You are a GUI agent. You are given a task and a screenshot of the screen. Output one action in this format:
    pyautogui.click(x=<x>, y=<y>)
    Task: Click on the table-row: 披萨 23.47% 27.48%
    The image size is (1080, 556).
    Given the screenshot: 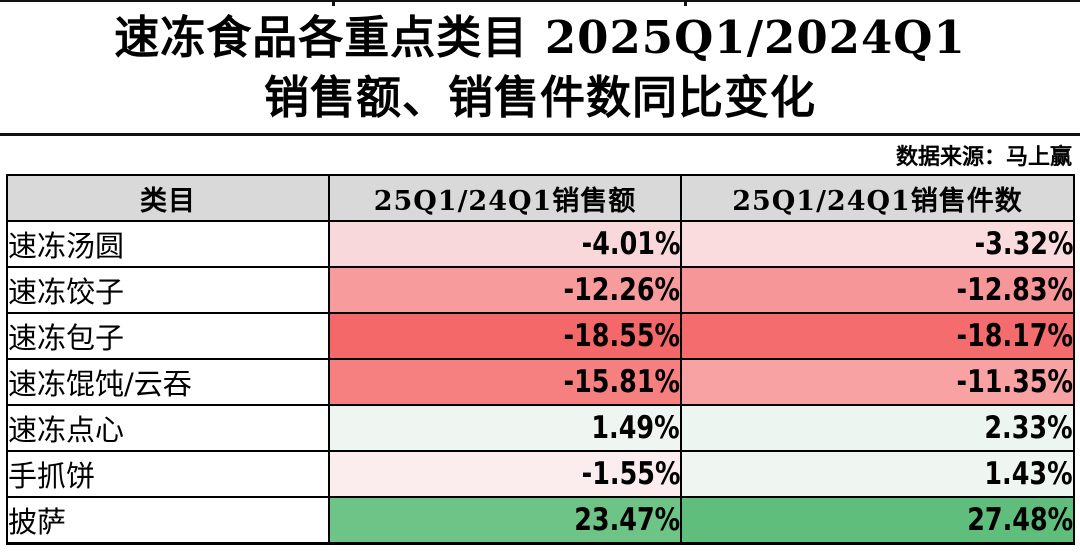 What is the action you would take?
    pyautogui.click(x=540, y=520)
    